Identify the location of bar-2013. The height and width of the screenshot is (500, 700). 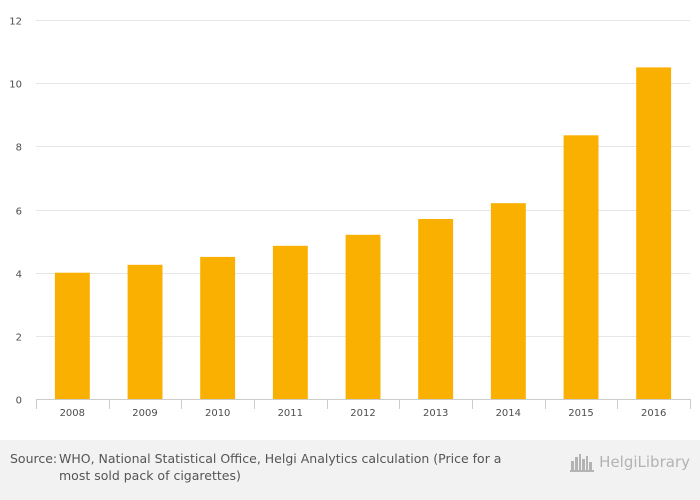
(436, 309).